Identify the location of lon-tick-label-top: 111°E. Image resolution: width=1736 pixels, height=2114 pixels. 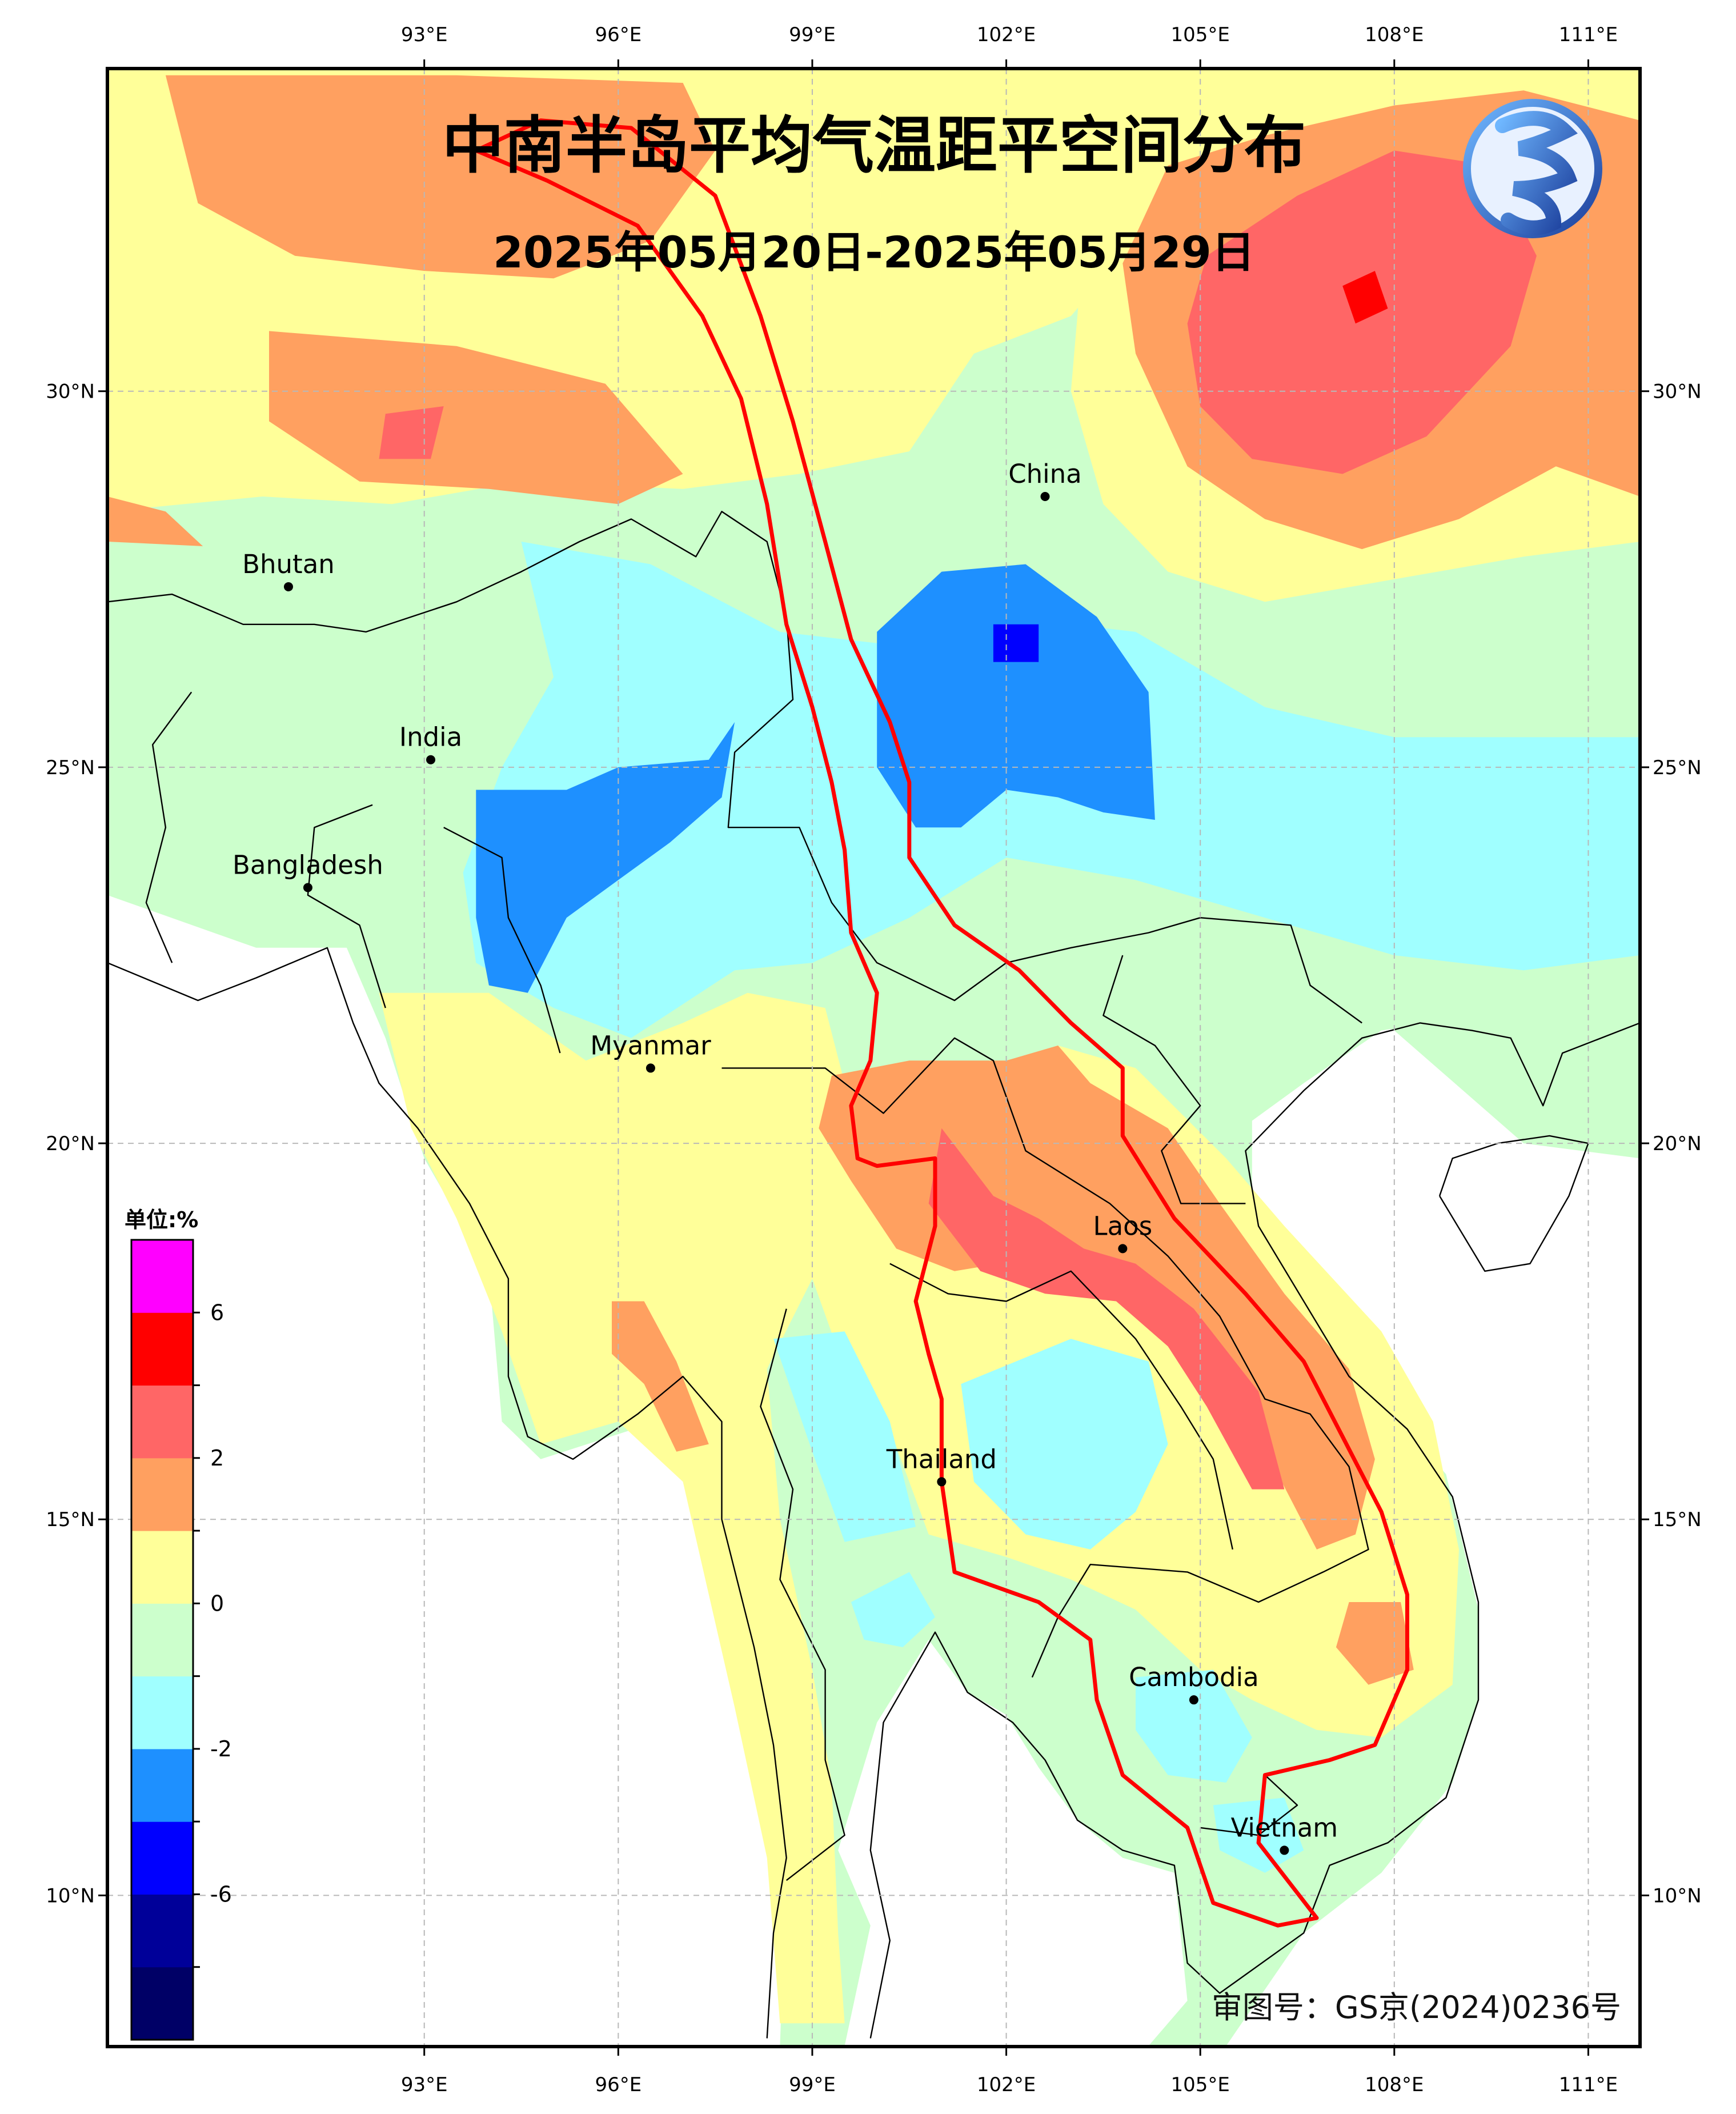
(1588, 35).